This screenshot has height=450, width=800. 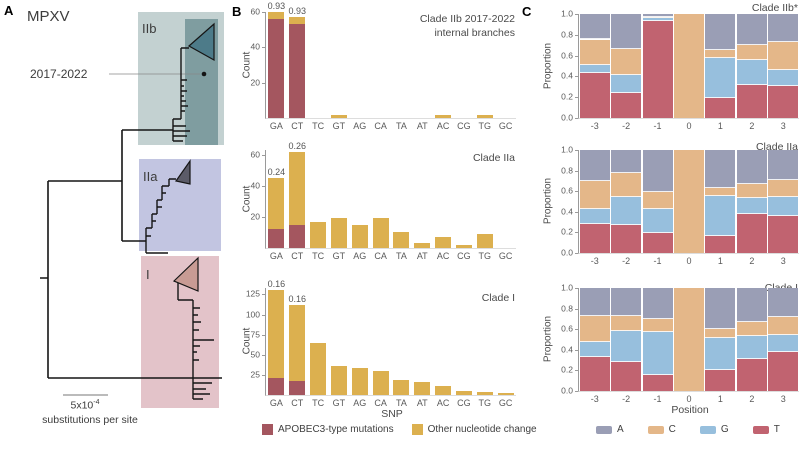 I want to click on y-tick-label: 25, so click(x=255, y=374).